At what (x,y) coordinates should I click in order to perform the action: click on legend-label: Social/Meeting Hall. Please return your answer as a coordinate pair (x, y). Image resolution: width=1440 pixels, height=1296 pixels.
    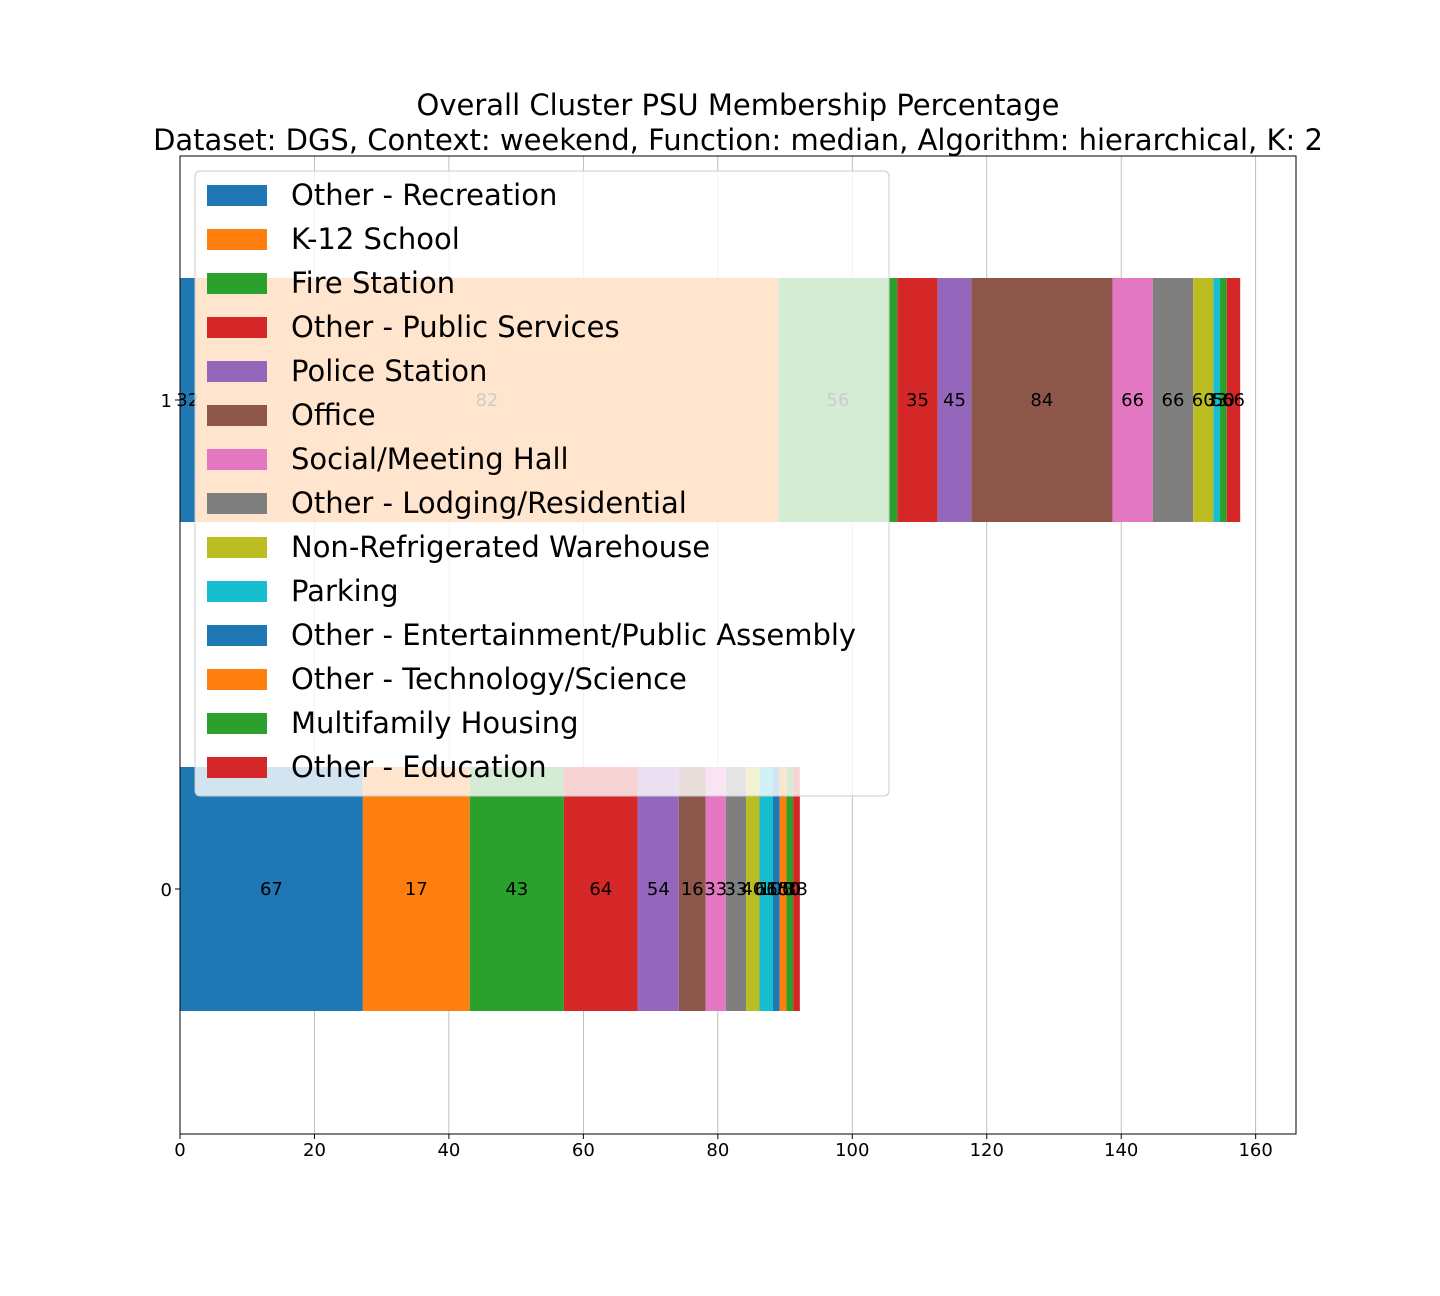
    Looking at the image, I should click on (430, 459).